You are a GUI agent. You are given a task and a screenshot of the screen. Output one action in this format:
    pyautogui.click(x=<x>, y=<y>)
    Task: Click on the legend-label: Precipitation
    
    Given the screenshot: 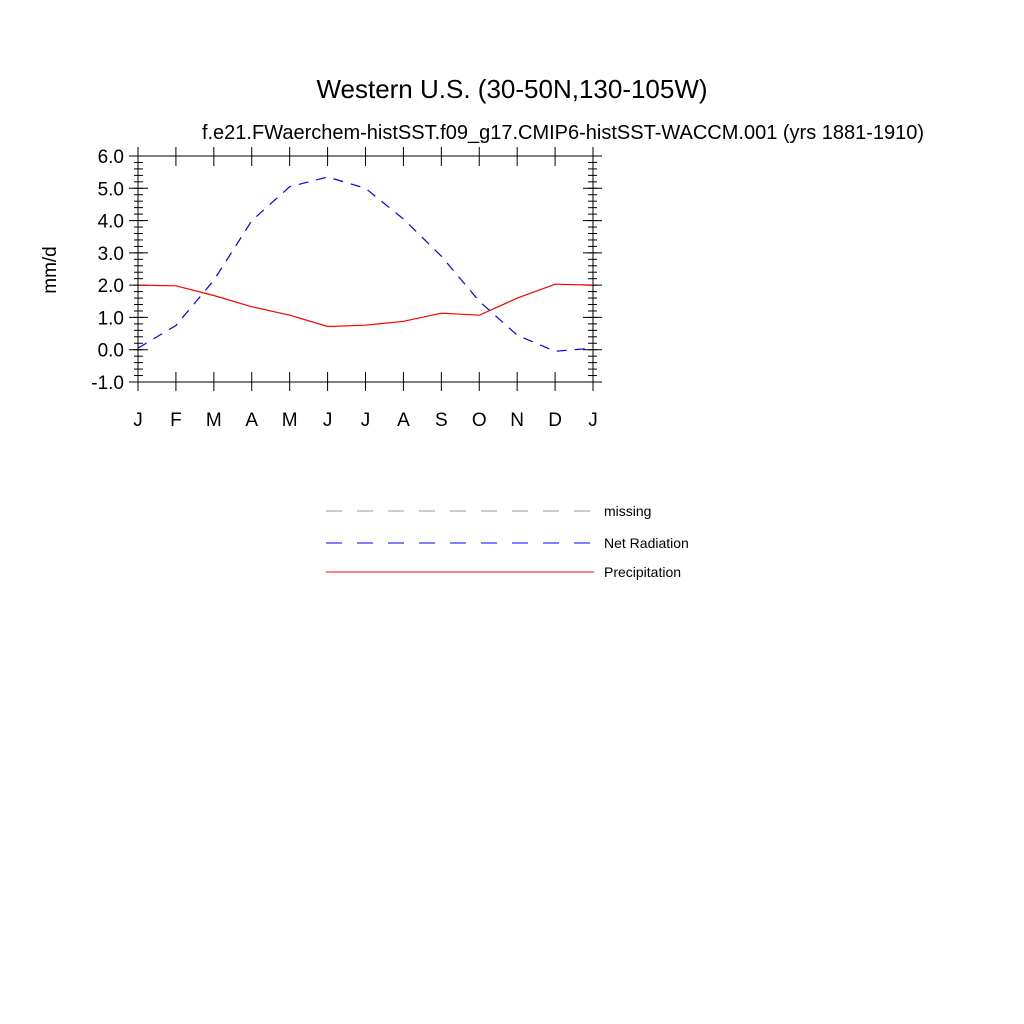 What is the action you would take?
    pyautogui.click(x=642, y=572)
    